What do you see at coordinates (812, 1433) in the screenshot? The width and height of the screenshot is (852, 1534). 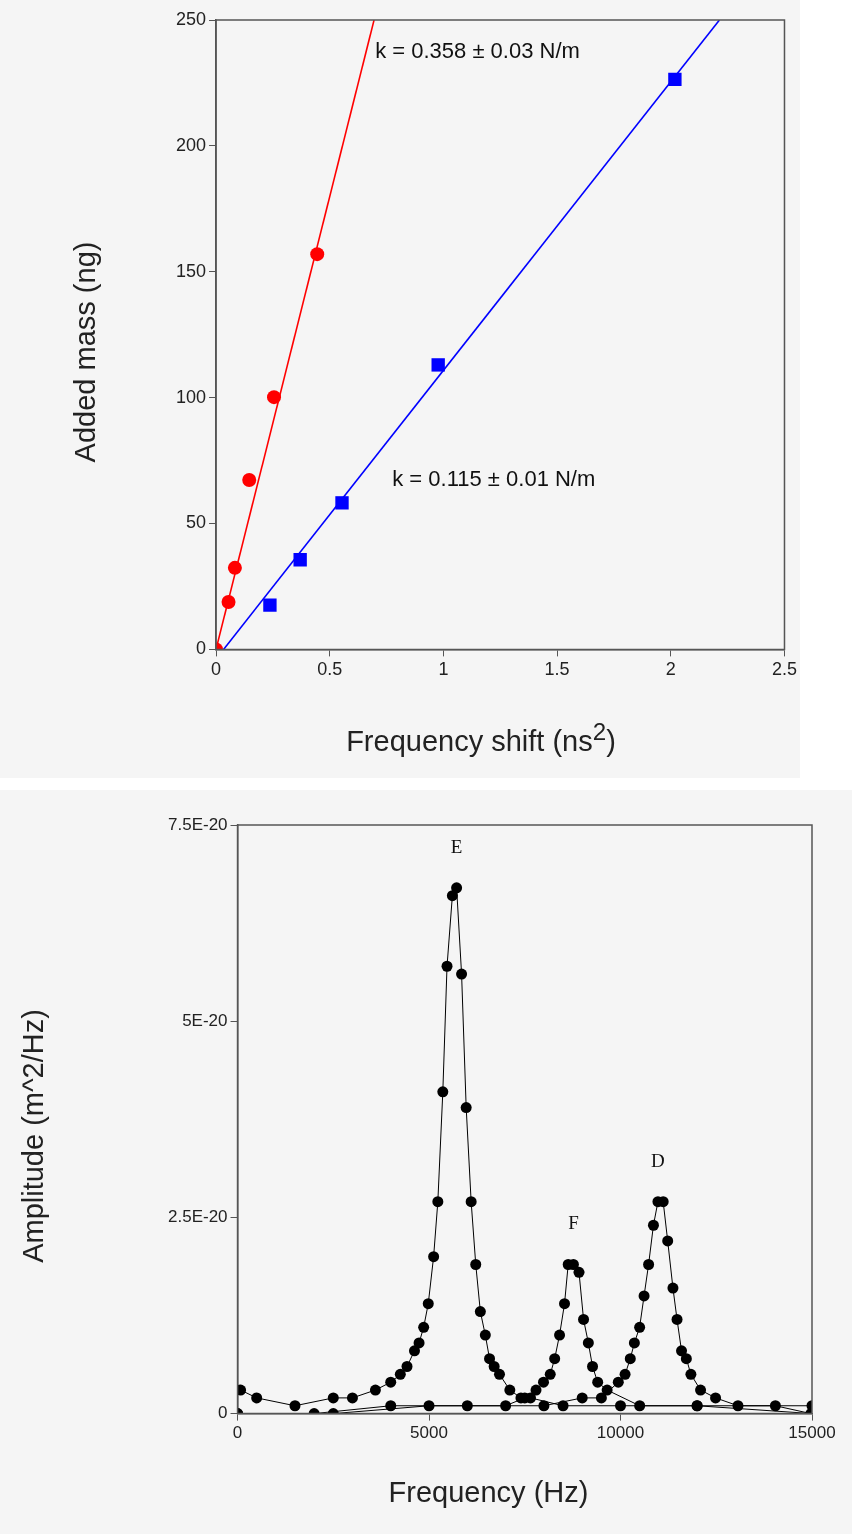 I see `x-tick-label: 15000` at bounding box center [812, 1433].